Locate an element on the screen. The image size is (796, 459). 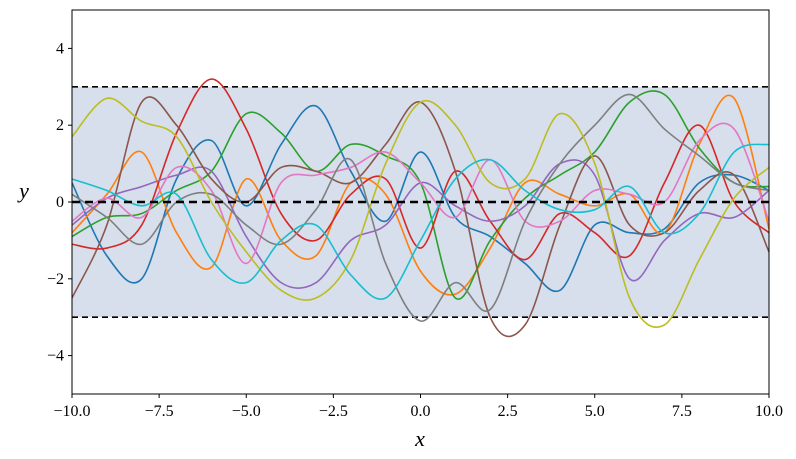
y-tick-label: −2 is located at coordinates (55, 279).